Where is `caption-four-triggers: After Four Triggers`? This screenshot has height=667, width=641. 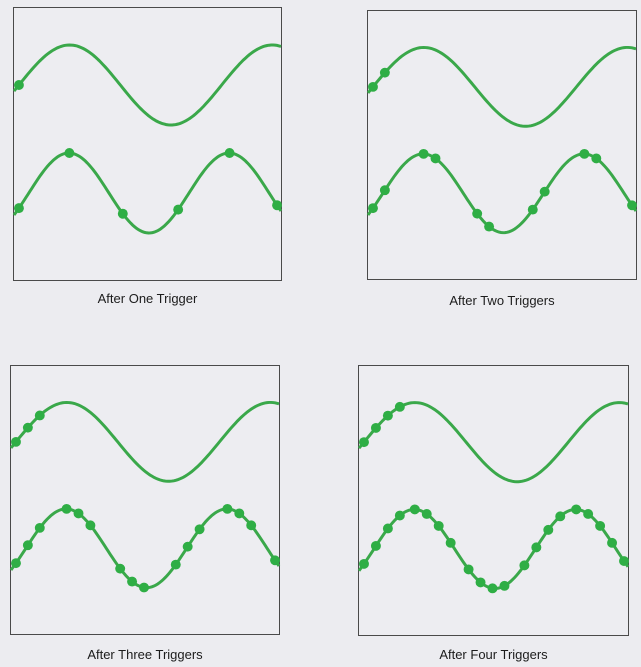 caption-four-triggers: After Four Triggers is located at coordinates (493, 654).